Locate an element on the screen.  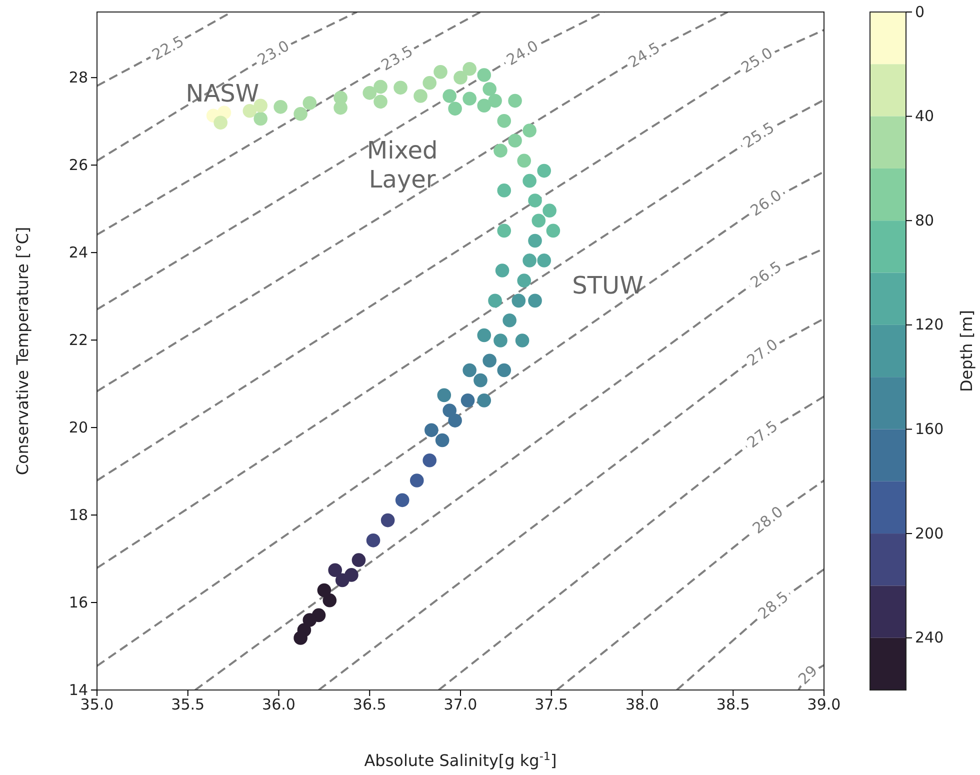
color-bar-label: 0 is located at coordinates (920, 11).